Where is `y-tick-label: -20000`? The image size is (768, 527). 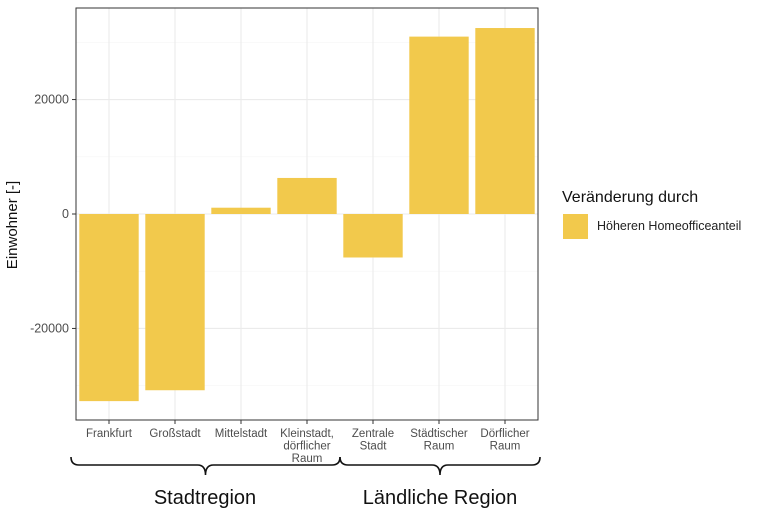 y-tick-label: -20000 is located at coordinates (49, 328).